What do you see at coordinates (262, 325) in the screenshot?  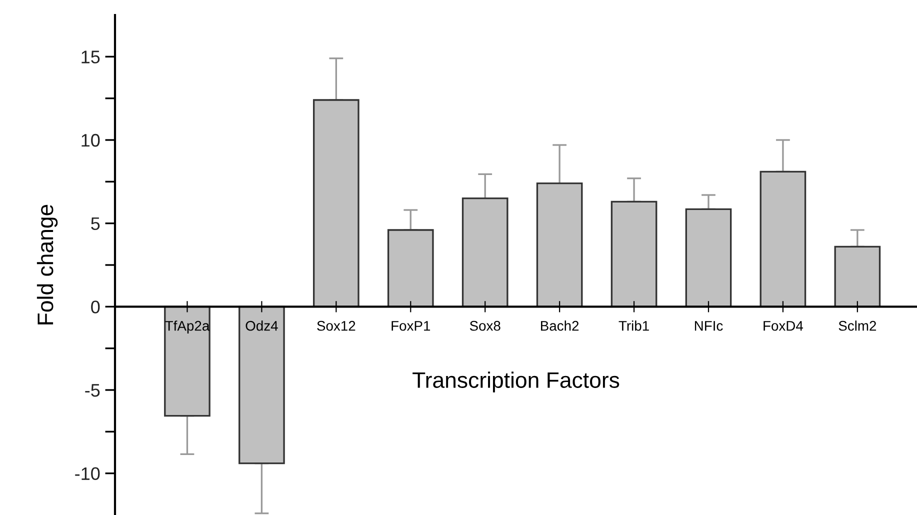 I see `x-tick-label: Odz4` at bounding box center [262, 325].